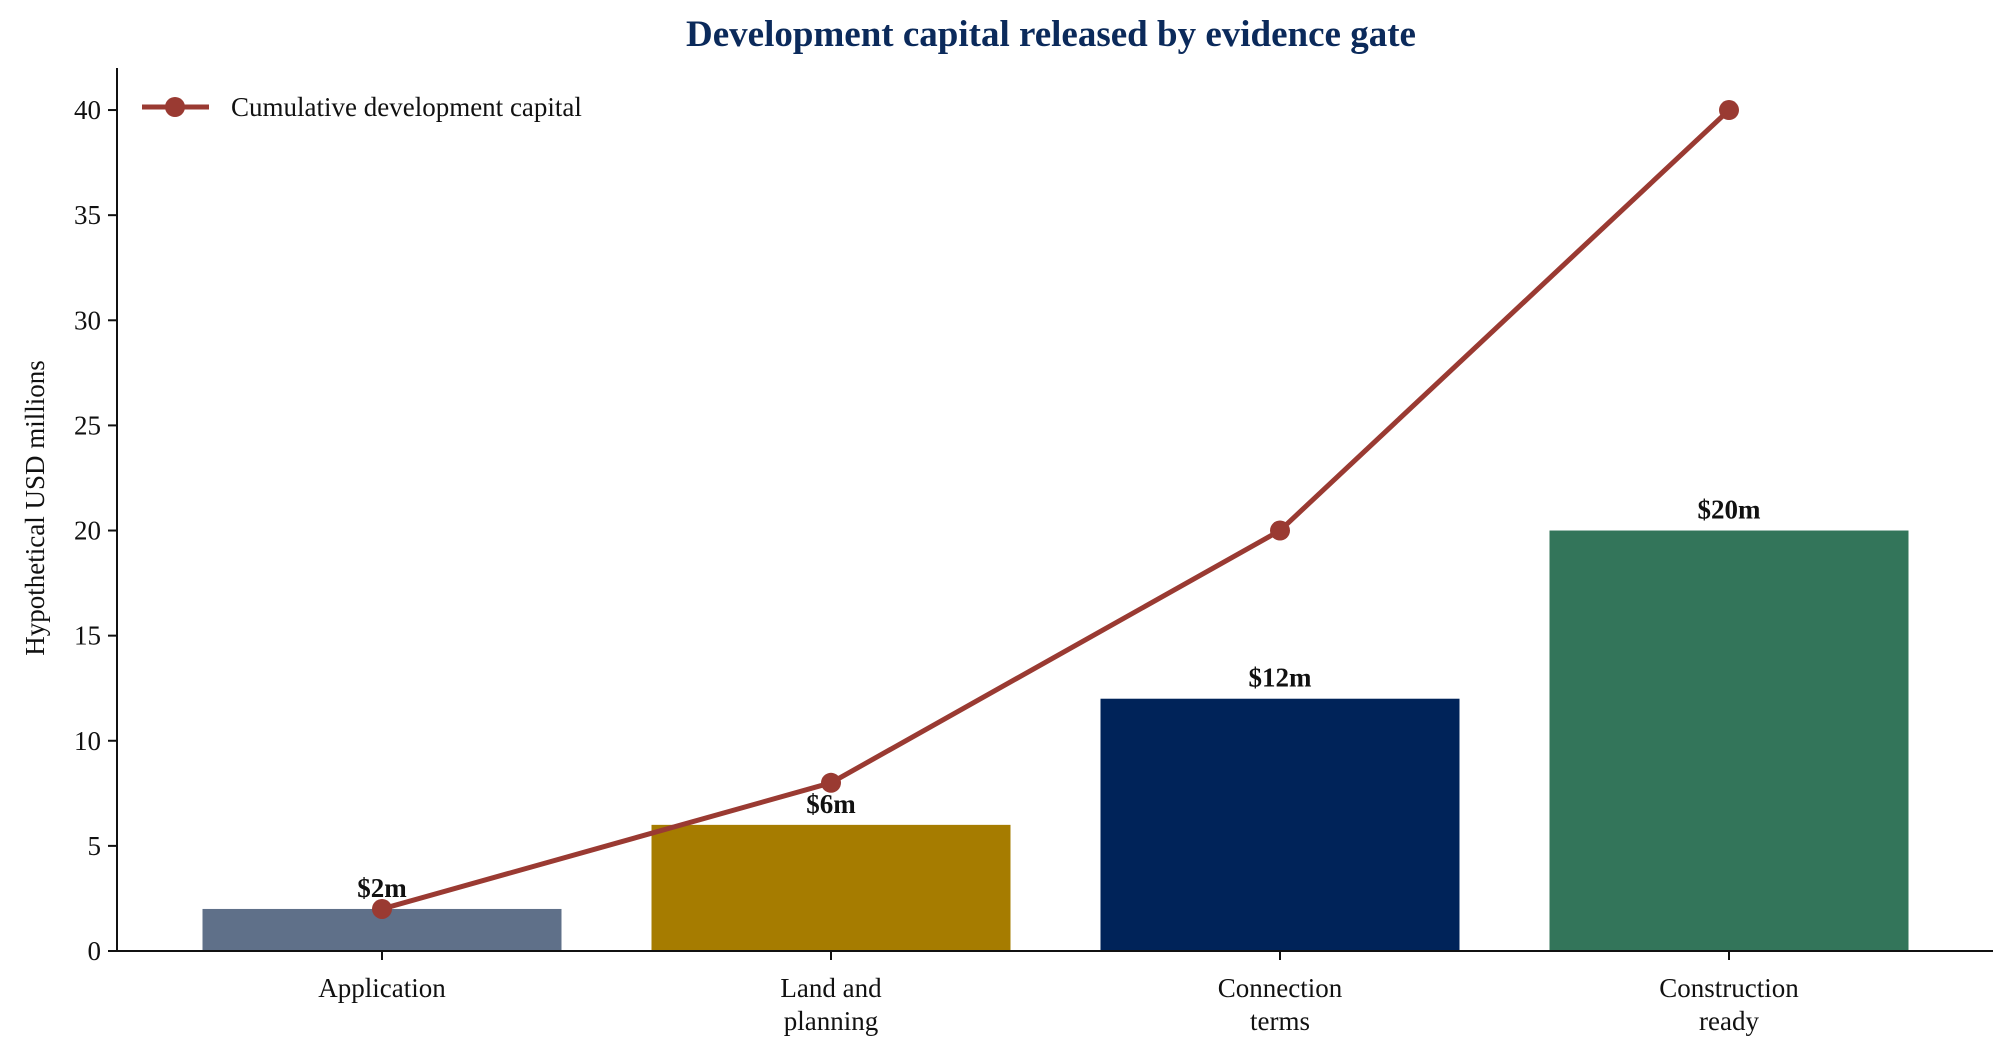  What do you see at coordinates (382, 988) in the screenshot?
I see `x-tick-label-1: Application` at bounding box center [382, 988].